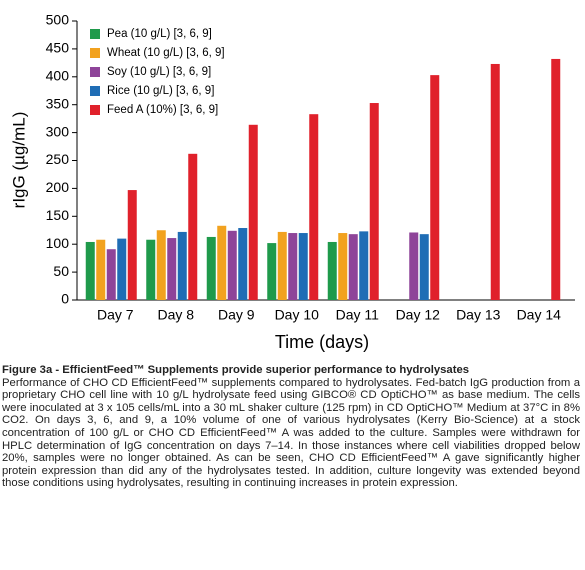 This screenshot has width=585, height=570. Describe the element at coordinates (160, 91) in the screenshot. I see `legend-label: Rice (10 g/L) [3, 6, 9]` at that location.